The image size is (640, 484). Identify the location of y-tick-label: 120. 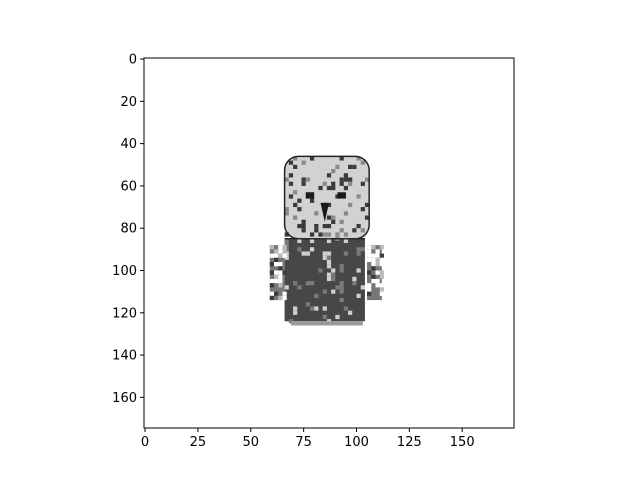
(124, 313).